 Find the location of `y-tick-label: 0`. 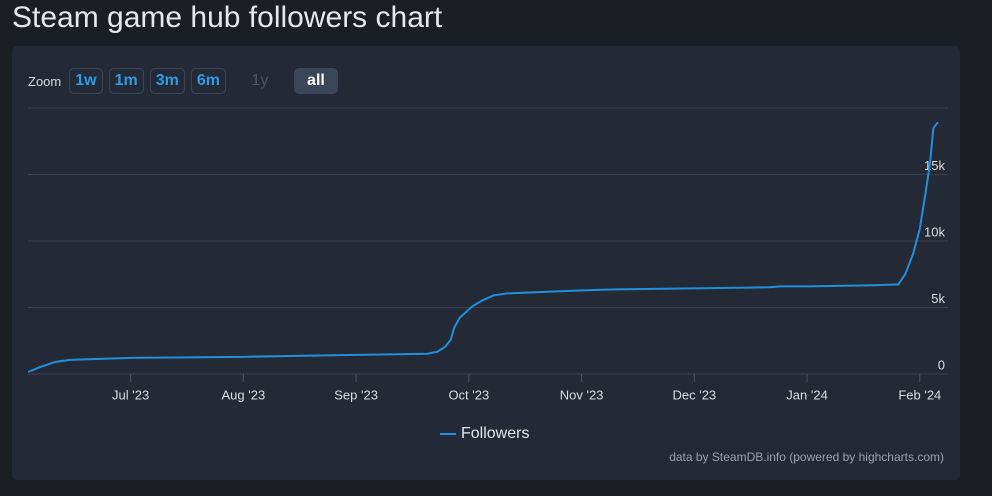

y-tick-label: 0 is located at coordinates (941, 364).